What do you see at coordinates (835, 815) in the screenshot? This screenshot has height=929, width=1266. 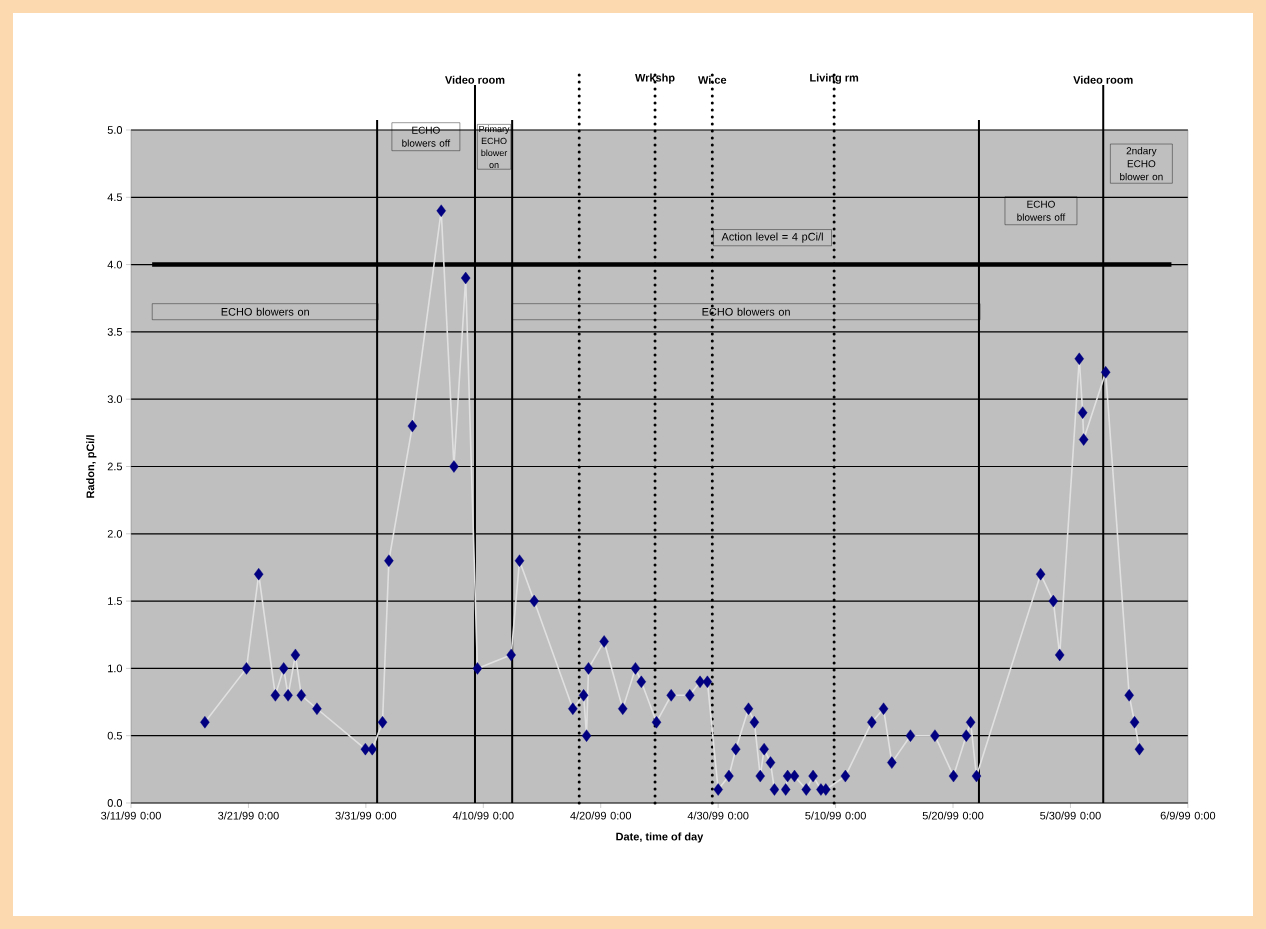 I see `x-tick-label: 5/10/99 0:00` at bounding box center [835, 815].